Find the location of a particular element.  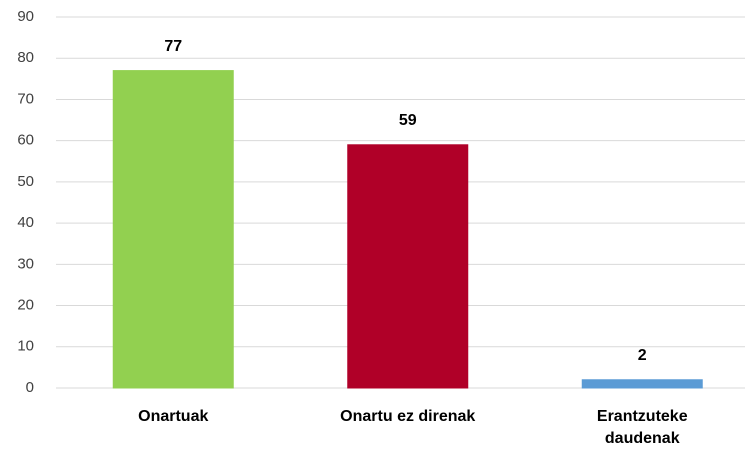

y-tick-label: 30 is located at coordinates (25, 263).